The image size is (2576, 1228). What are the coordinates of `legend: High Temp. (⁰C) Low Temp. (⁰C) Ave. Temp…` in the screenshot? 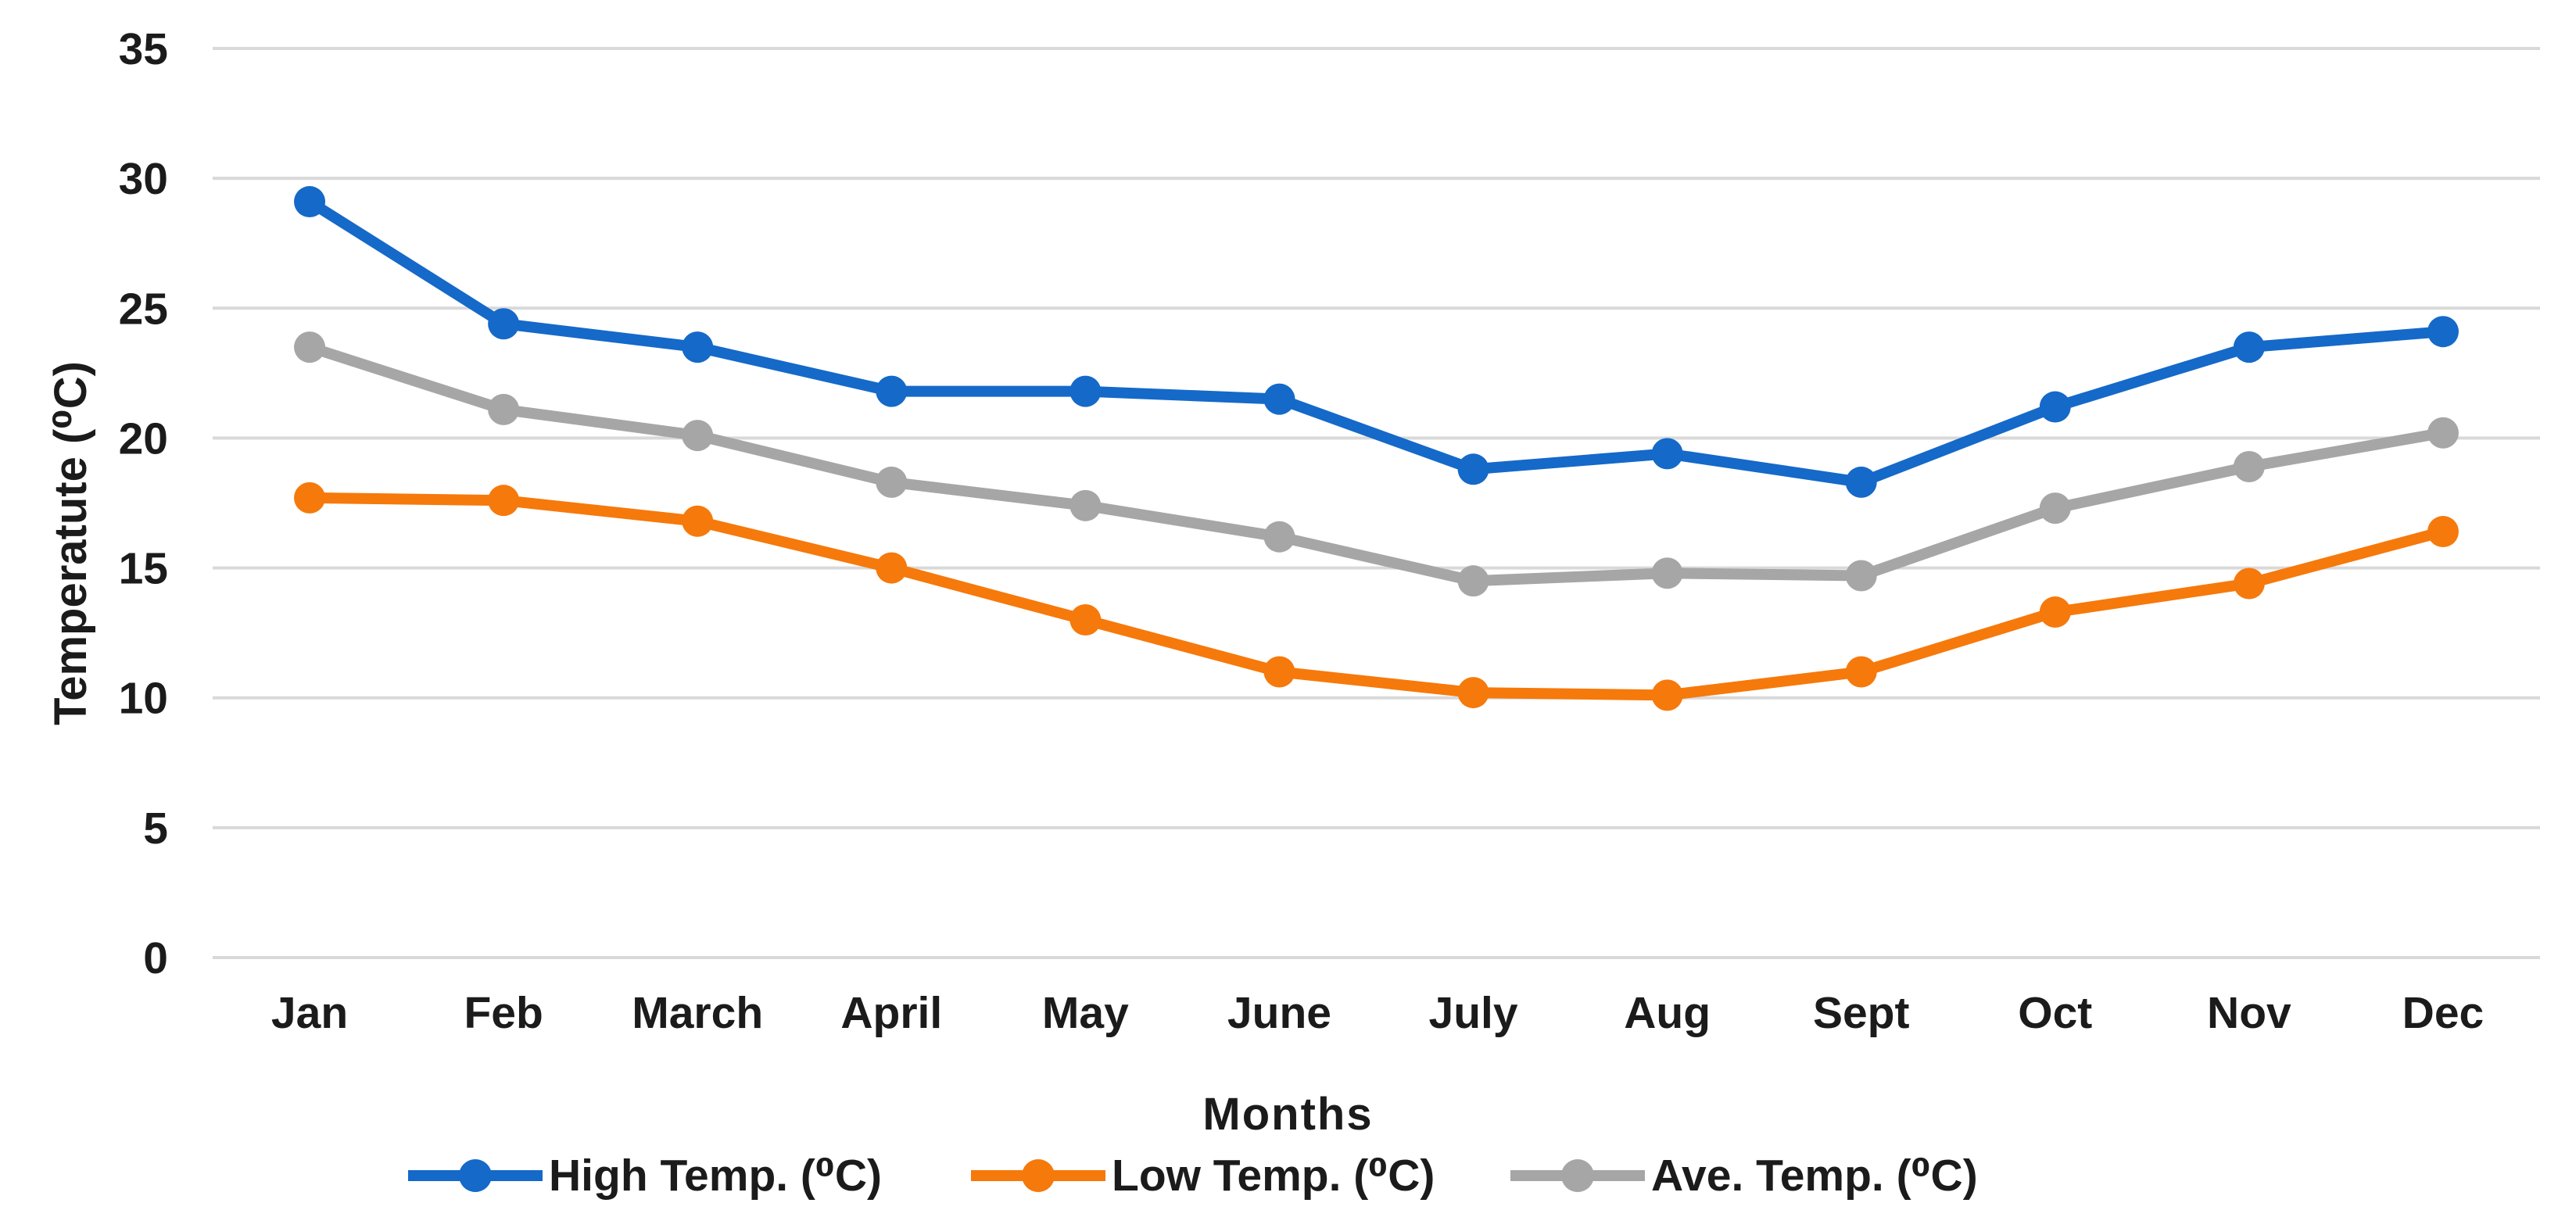 It's located at (1288, 1178).